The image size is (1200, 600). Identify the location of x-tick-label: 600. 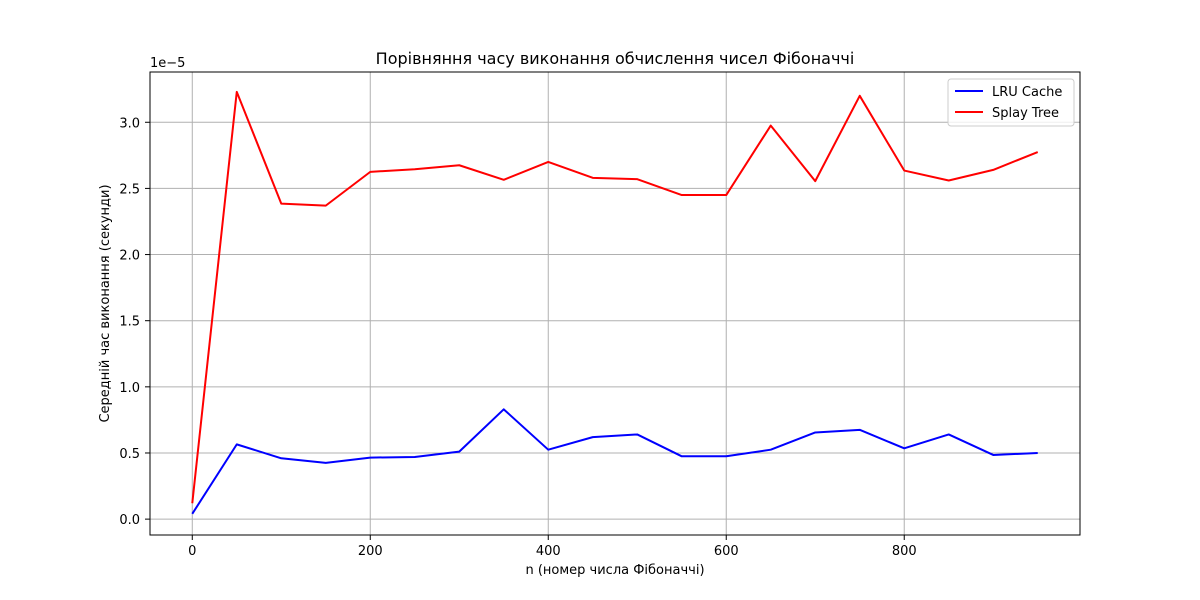
(726, 551).